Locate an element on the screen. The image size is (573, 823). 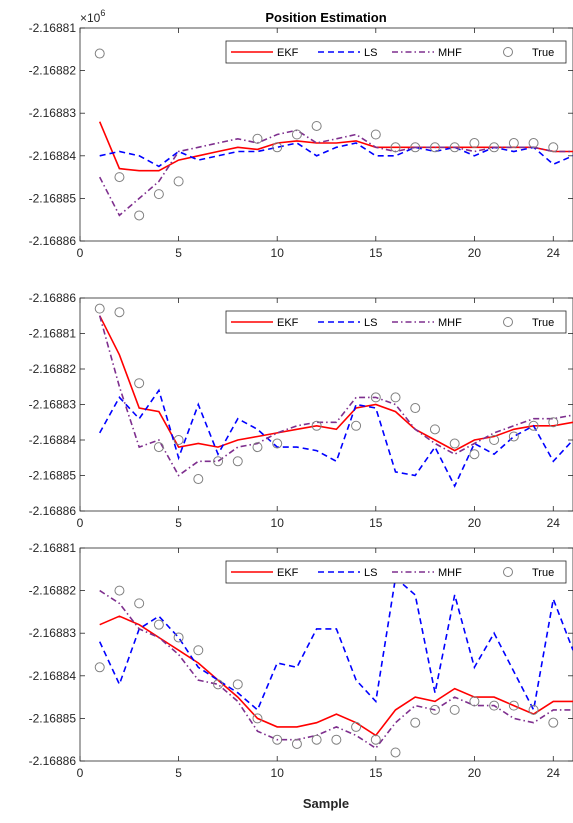
exponent-power: 6 is located at coordinates (102, 13).